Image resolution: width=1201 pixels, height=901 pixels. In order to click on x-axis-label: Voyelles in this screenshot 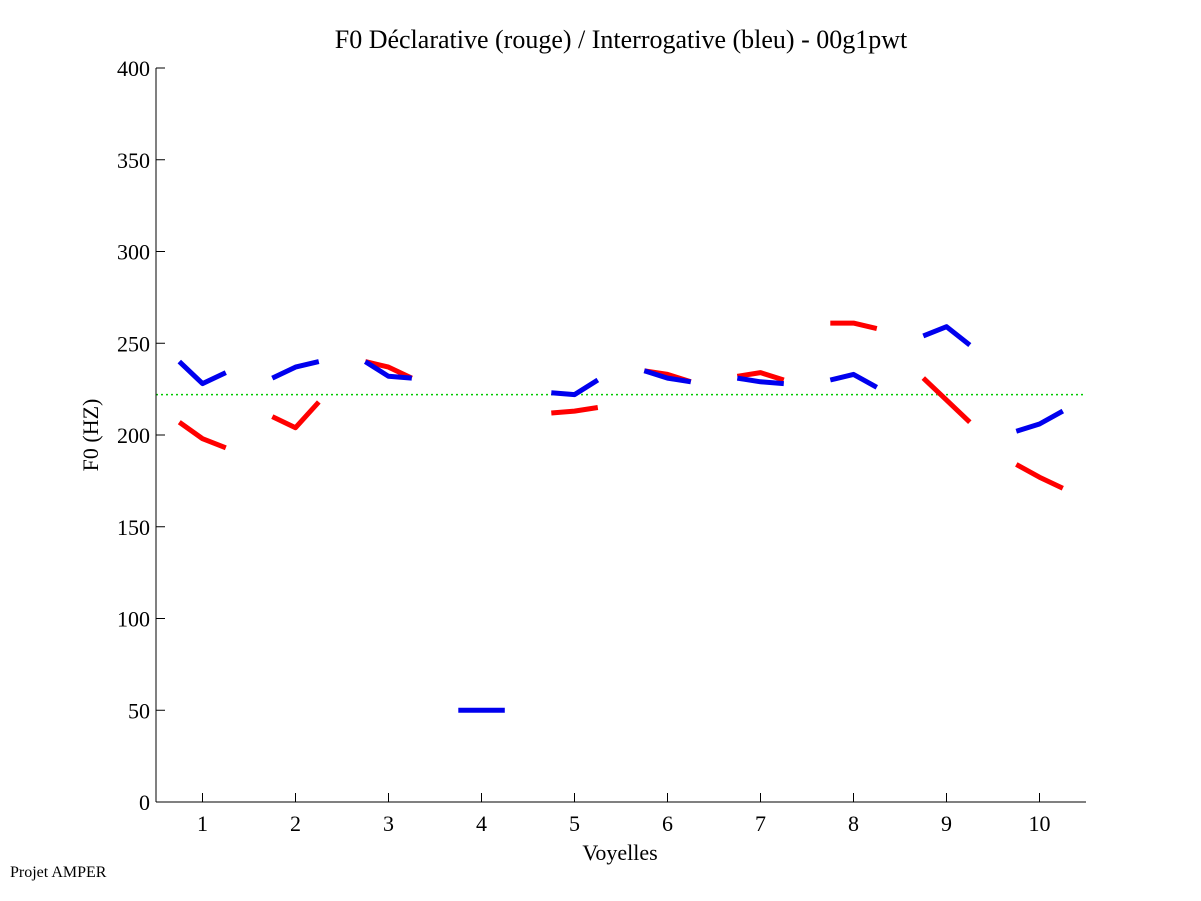, I will do `click(619, 852)`.